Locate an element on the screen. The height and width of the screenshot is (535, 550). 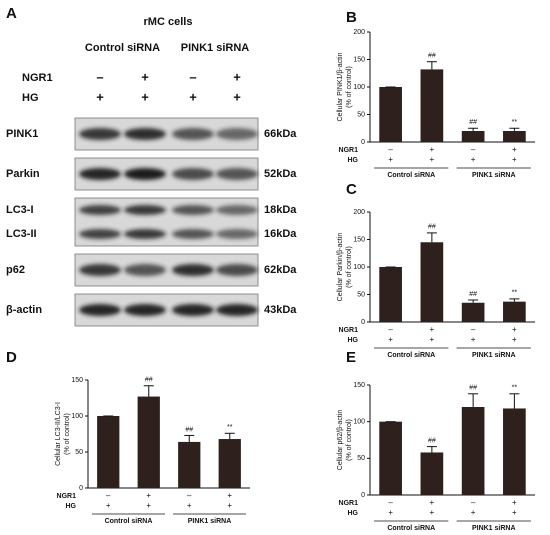
group-label: PINK1 siRNA is located at coordinates (494, 175).